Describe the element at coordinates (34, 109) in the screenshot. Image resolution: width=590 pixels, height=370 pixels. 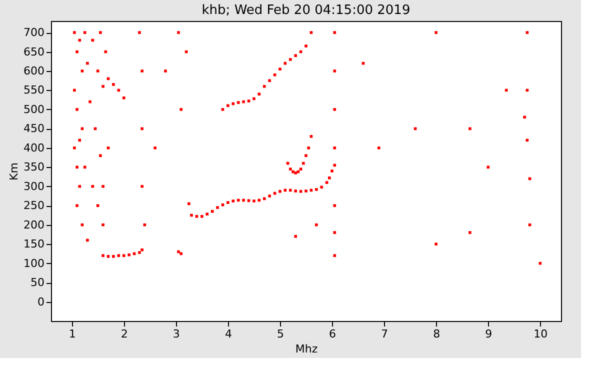
I see `y-tick-label: 500` at that location.